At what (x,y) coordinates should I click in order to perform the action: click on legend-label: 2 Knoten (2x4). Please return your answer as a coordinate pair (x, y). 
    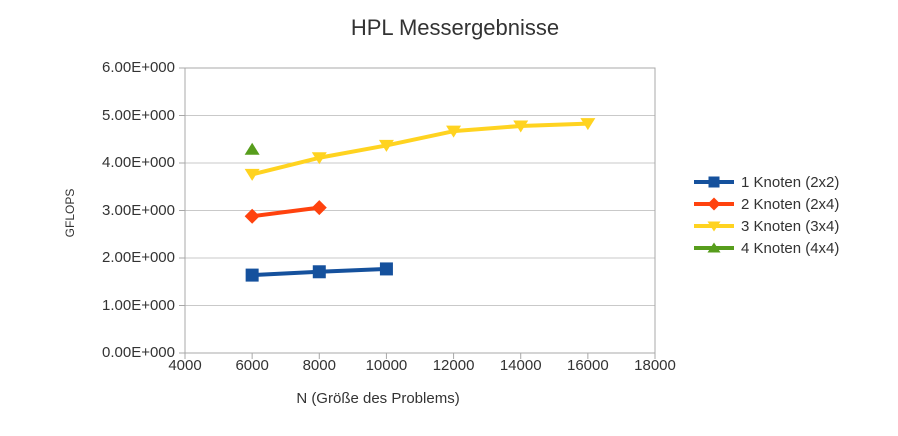
    Looking at the image, I should click on (790, 204).